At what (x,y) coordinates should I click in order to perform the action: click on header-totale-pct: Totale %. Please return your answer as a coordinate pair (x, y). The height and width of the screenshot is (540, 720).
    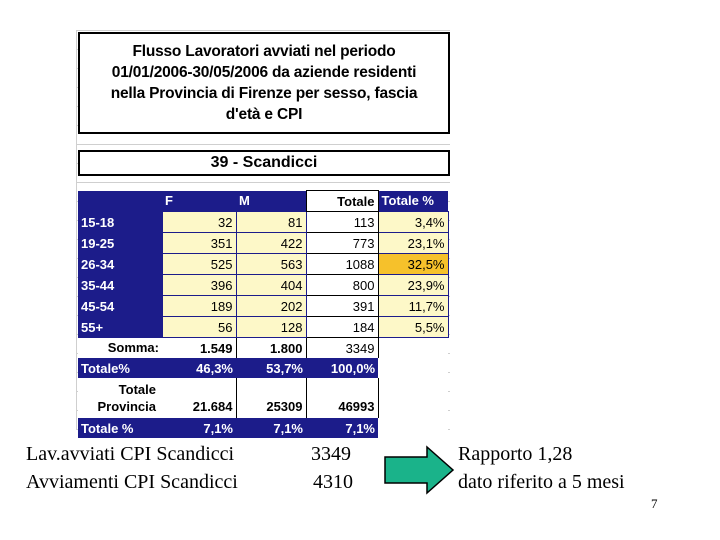
    Looking at the image, I should click on (413, 201).